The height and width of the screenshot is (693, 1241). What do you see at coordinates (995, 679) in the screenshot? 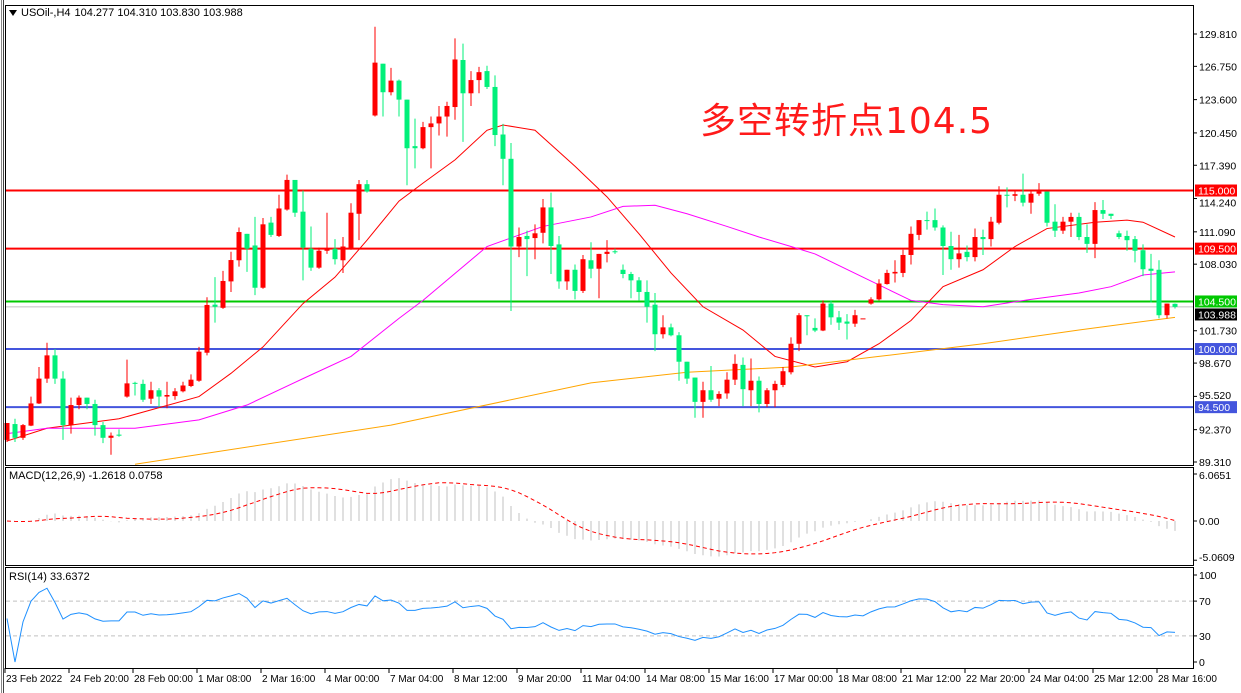
I see `time-tick-label: 22 Mar 20:00` at bounding box center [995, 679].